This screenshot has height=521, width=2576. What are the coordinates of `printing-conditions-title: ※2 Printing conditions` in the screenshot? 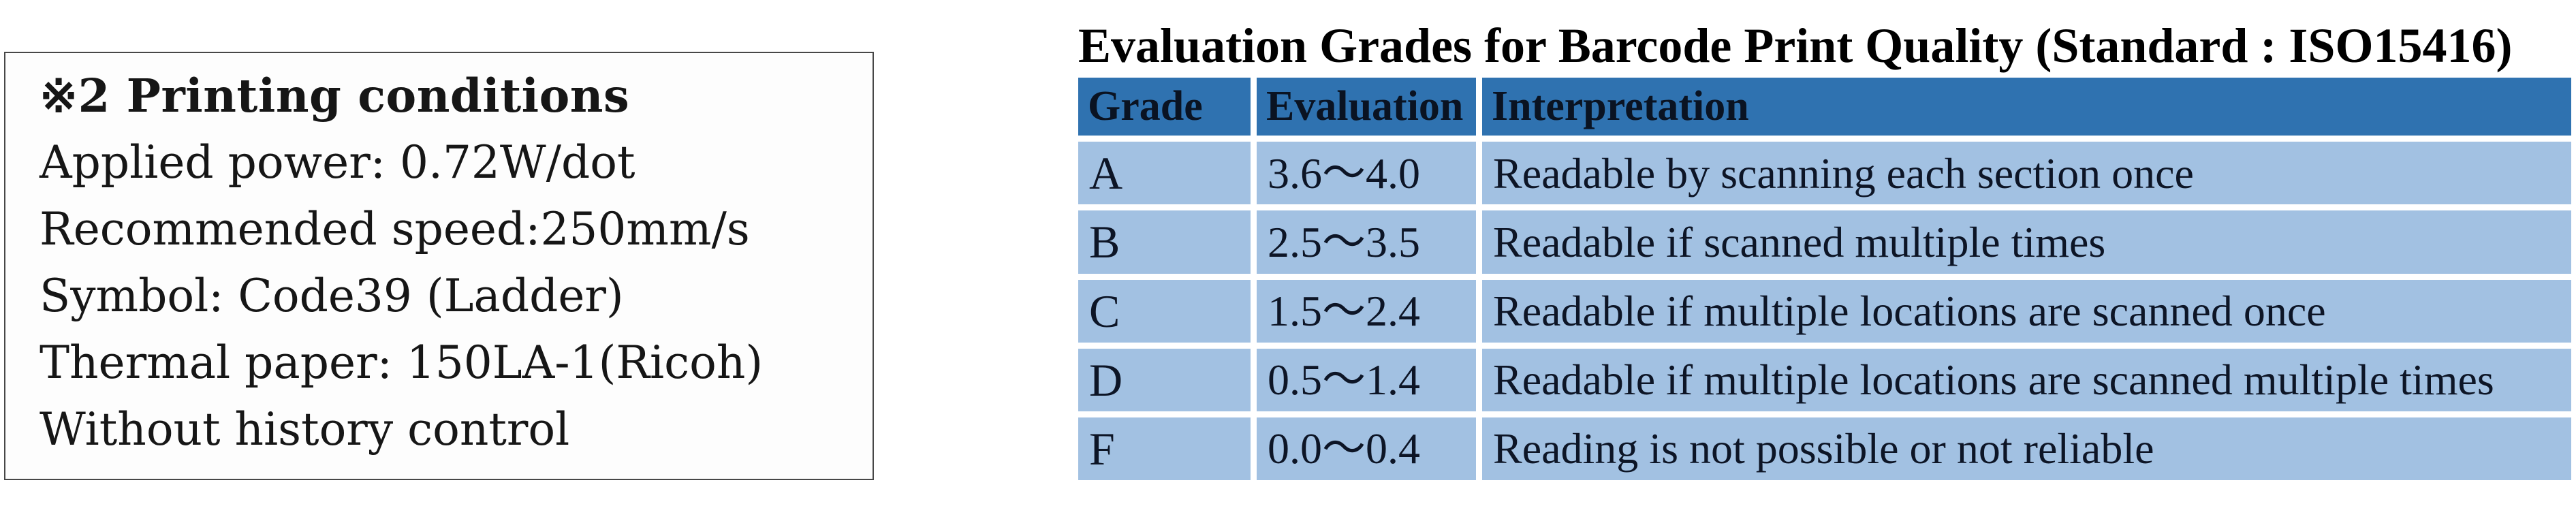 It's located at (335, 96).